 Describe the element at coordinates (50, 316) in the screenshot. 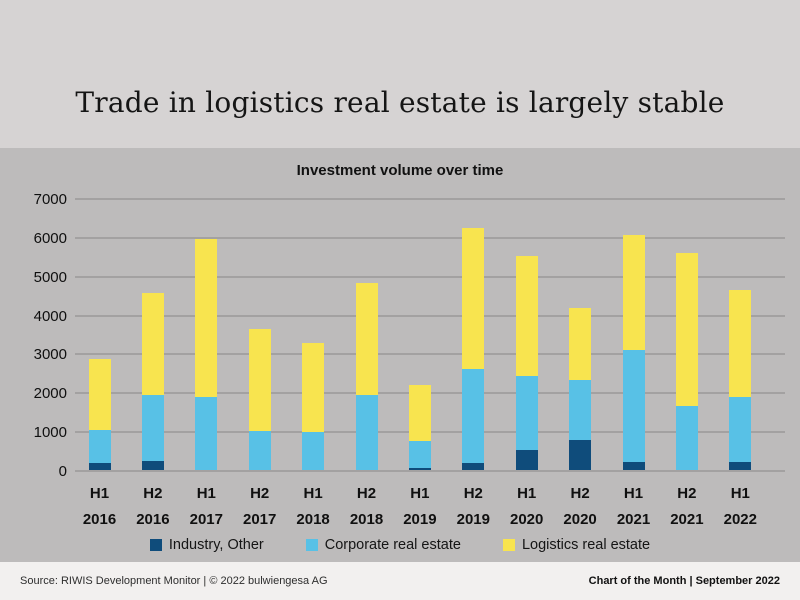

I see `y-axis-tick-4000: 4000` at that location.